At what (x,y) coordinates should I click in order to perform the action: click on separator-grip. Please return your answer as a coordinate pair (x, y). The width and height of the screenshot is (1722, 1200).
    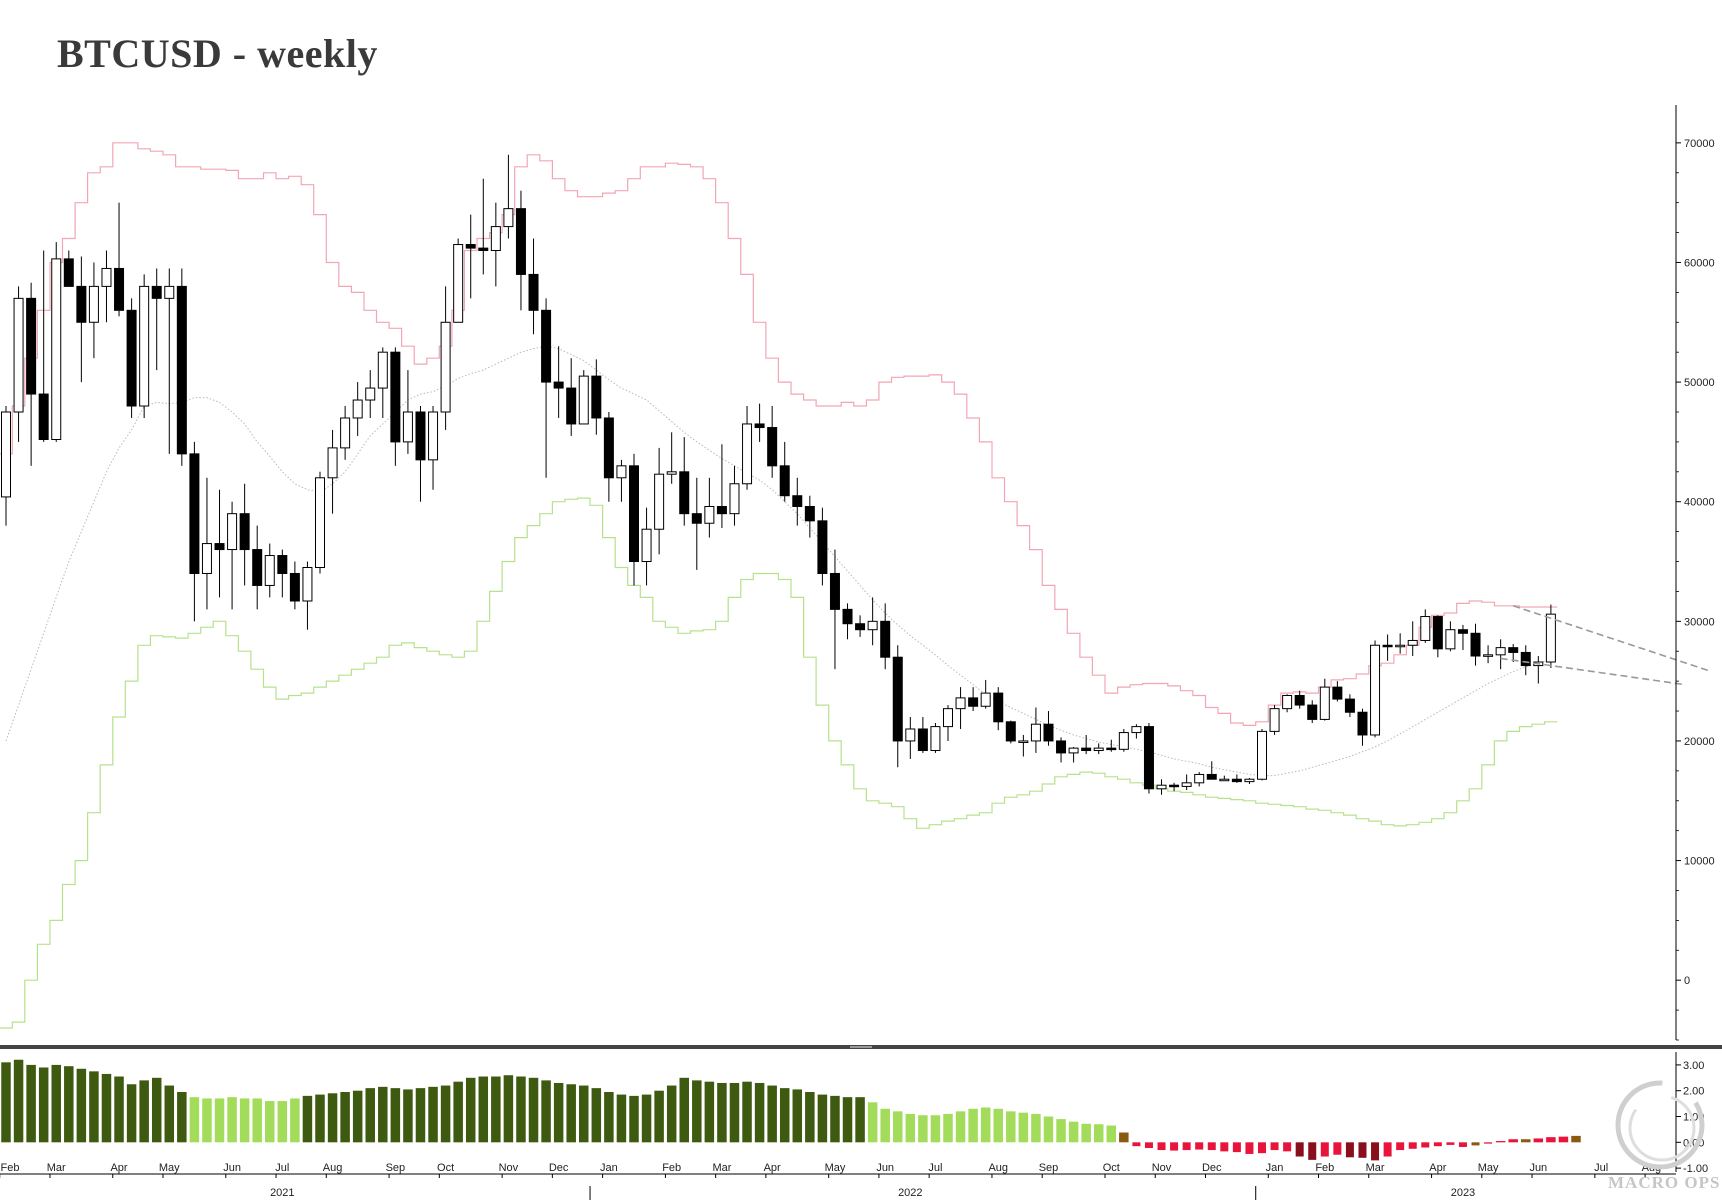
    Looking at the image, I should click on (861, 1047).